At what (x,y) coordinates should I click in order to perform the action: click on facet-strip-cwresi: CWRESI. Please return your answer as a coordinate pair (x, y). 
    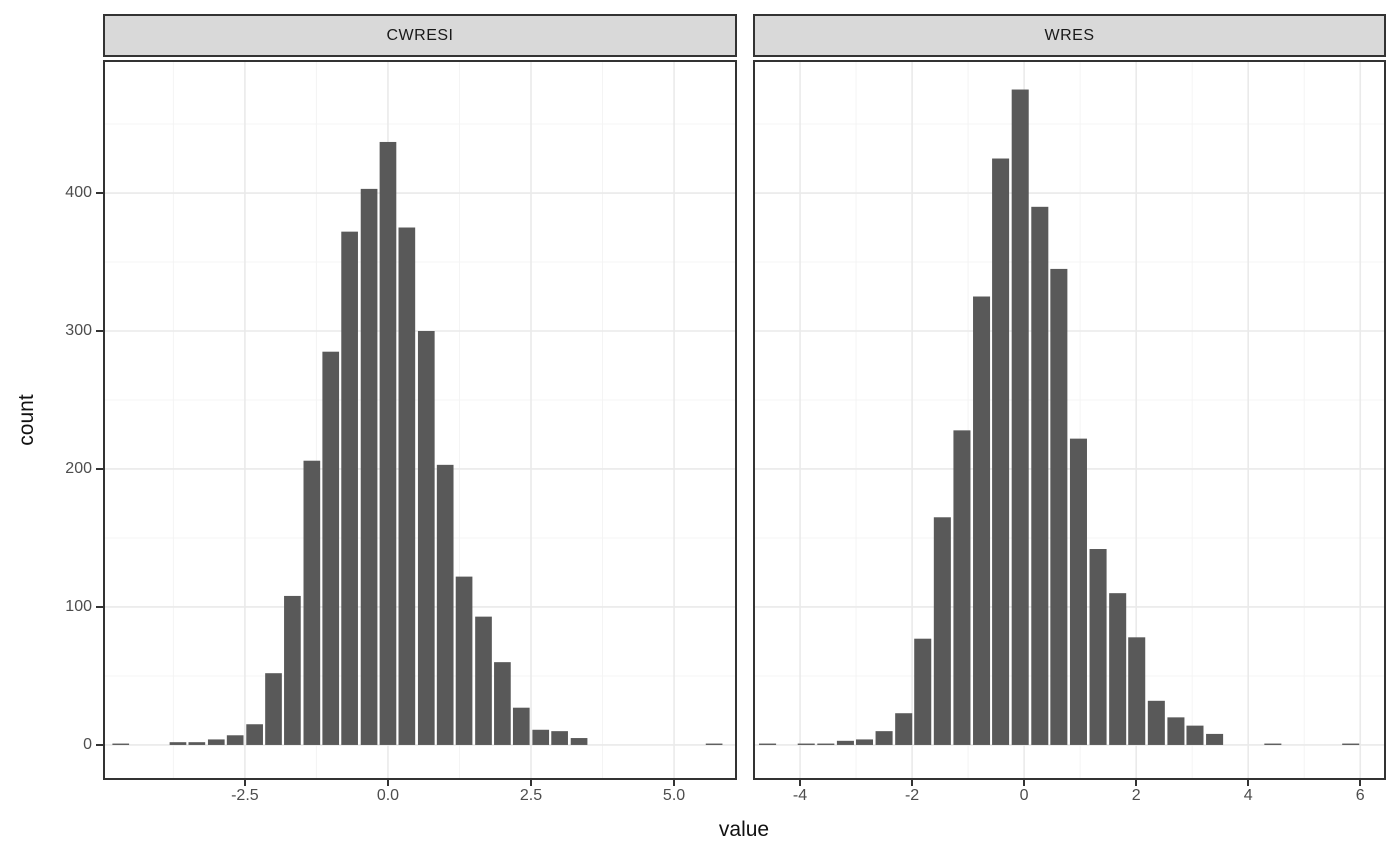
    Looking at the image, I should click on (420, 35).